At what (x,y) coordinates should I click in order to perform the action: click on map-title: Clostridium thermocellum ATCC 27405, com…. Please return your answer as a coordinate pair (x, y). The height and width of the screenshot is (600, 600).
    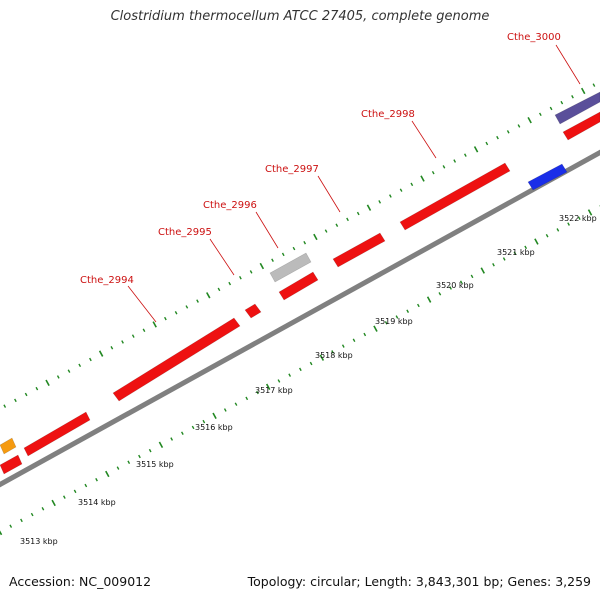
    Looking at the image, I should click on (300, 16).